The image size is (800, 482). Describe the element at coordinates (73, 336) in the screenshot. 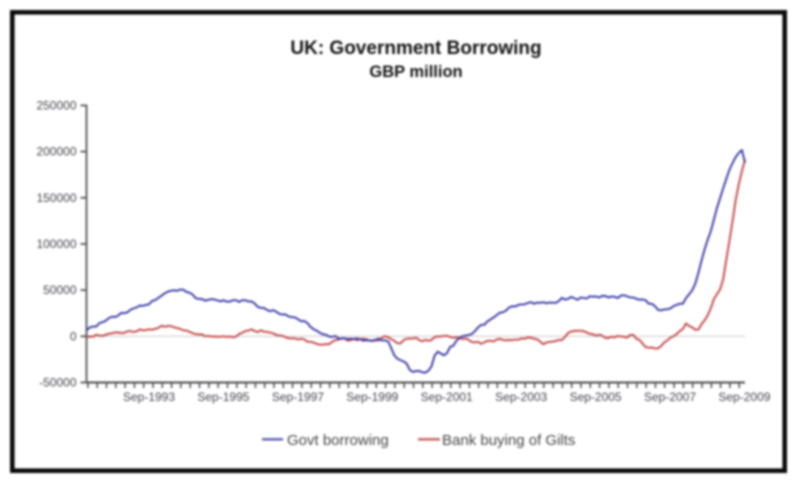

I see `svg-text: 0` at that location.